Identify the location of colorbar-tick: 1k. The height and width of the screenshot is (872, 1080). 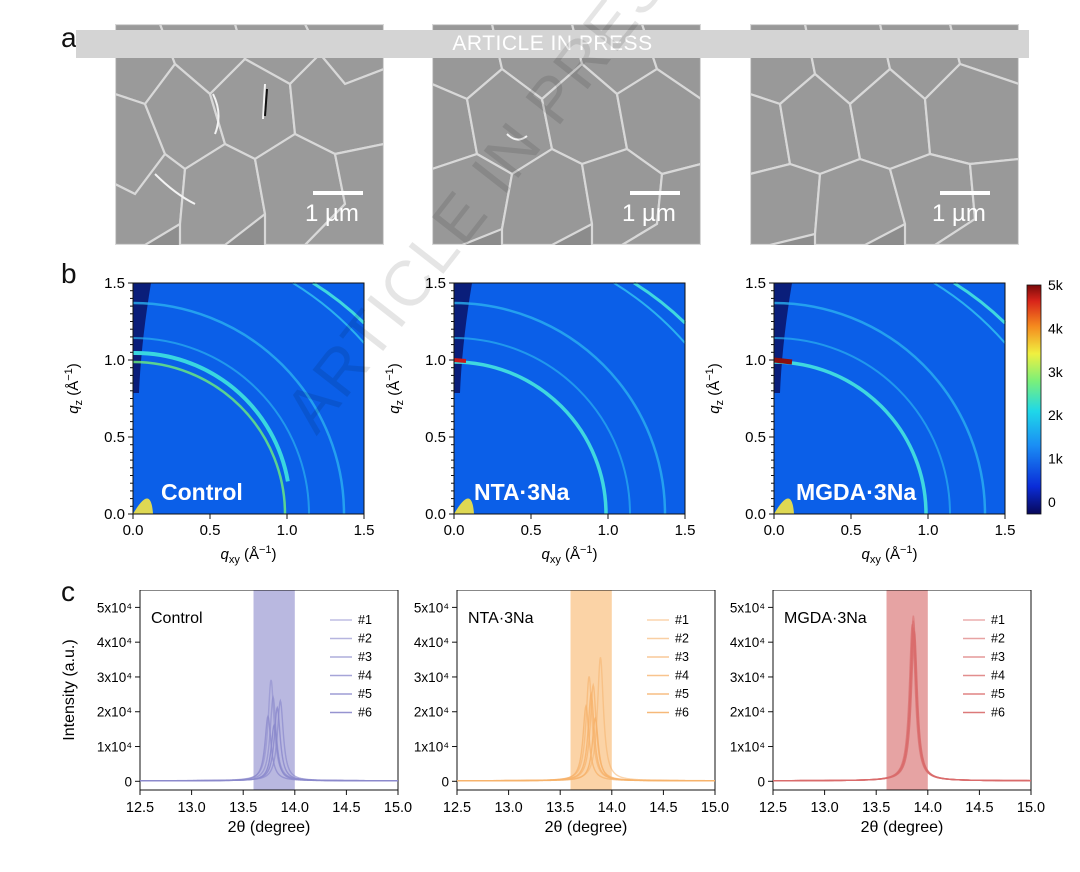
(1056, 459).